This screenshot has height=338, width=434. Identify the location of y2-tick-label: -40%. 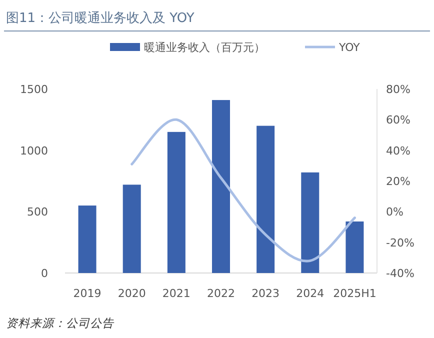
(400, 273).